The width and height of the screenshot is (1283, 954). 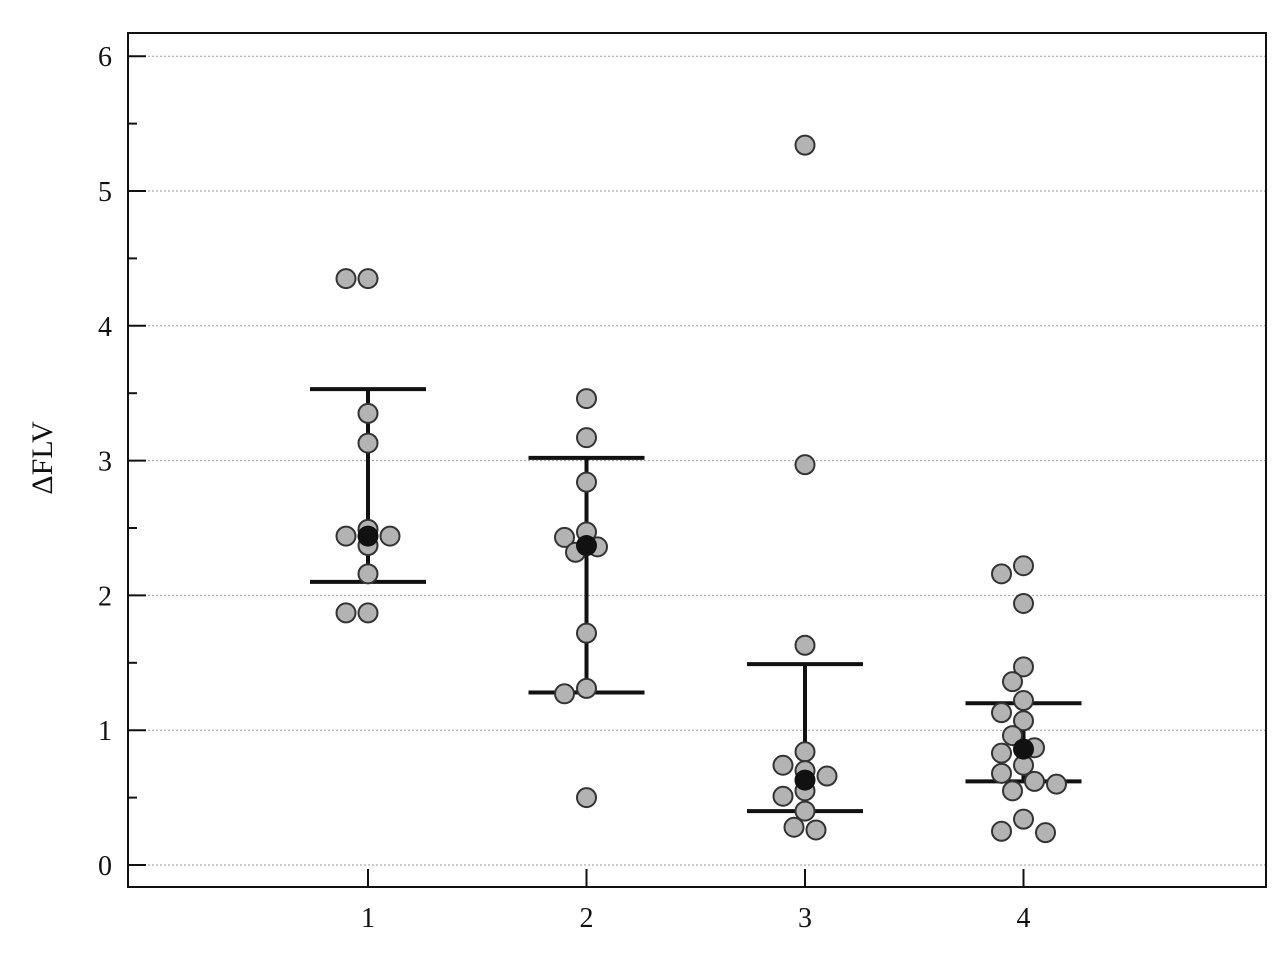 I want to click on y-tick-label: 3, so click(x=105, y=462).